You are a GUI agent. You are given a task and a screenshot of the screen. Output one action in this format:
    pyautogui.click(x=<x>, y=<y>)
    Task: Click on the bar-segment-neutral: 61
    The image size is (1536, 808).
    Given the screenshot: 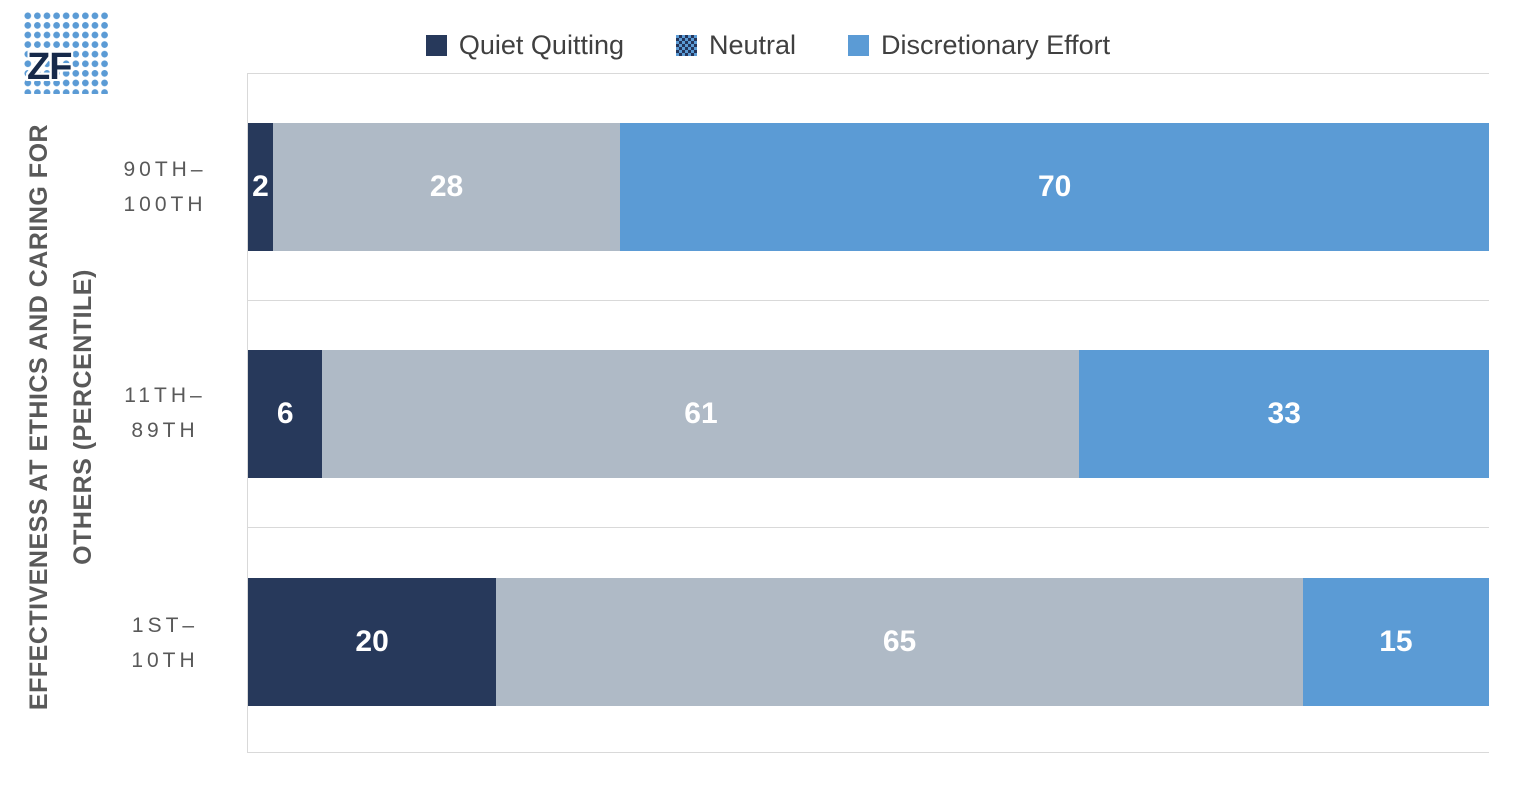 What is the action you would take?
    pyautogui.click(x=701, y=414)
    